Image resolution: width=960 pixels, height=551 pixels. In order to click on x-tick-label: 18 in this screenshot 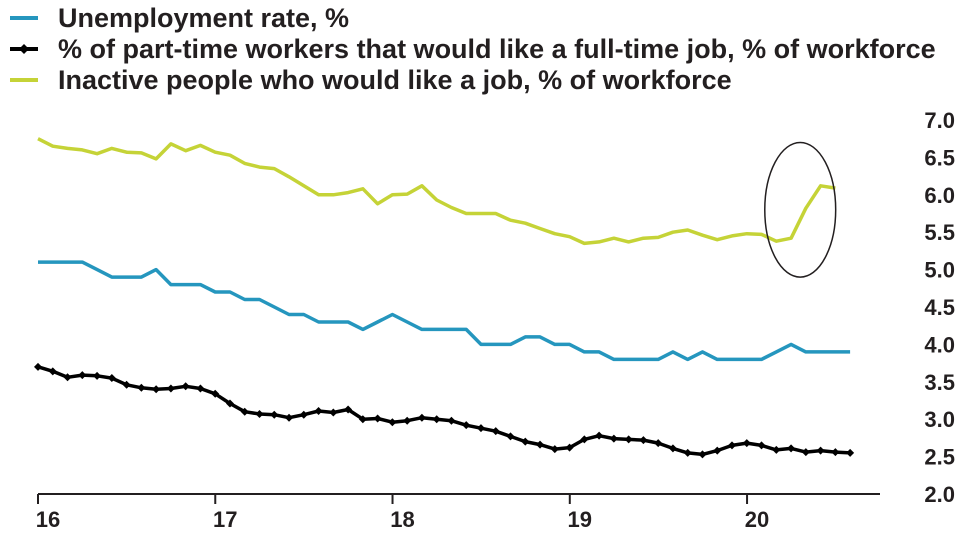, I will do `click(402, 519)`.